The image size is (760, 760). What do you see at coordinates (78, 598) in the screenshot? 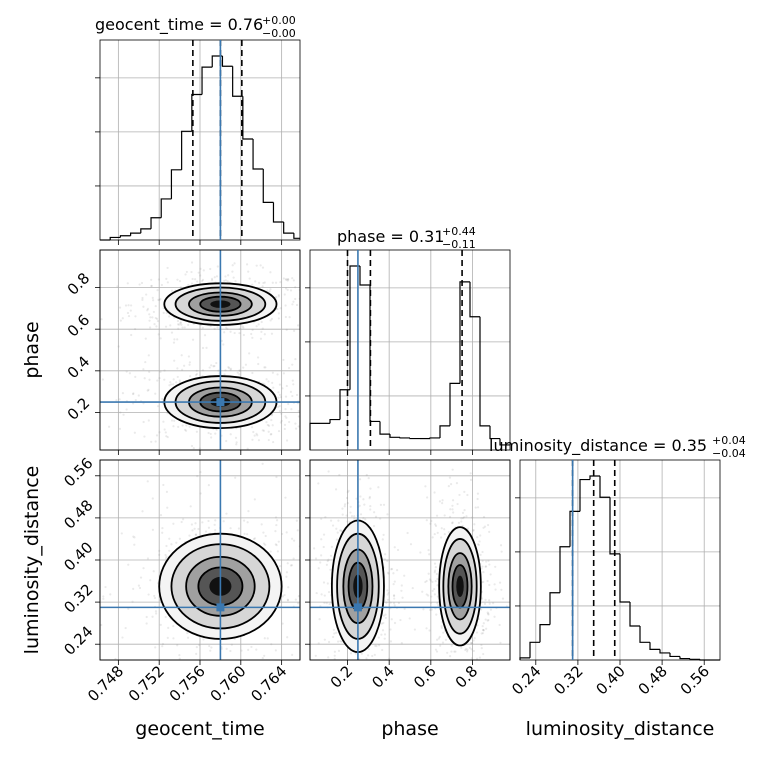
I see `y-tick-label: 0.32` at bounding box center [78, 598].